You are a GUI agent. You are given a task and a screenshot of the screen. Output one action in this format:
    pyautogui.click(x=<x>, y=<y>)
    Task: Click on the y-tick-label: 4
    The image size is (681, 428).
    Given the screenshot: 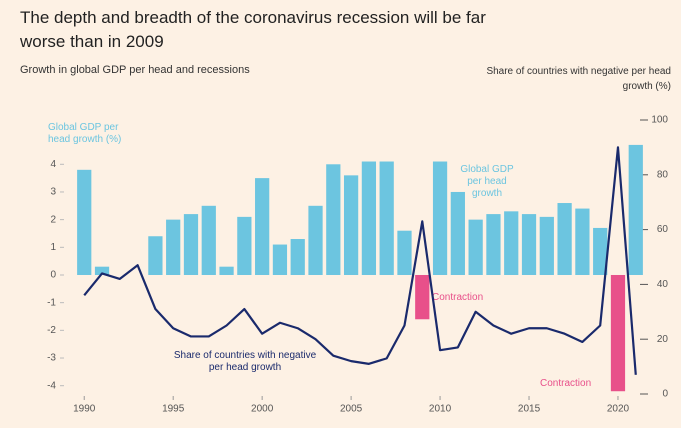 What is the action you would take?
    pyautogui.click(x=53, y=164)
    